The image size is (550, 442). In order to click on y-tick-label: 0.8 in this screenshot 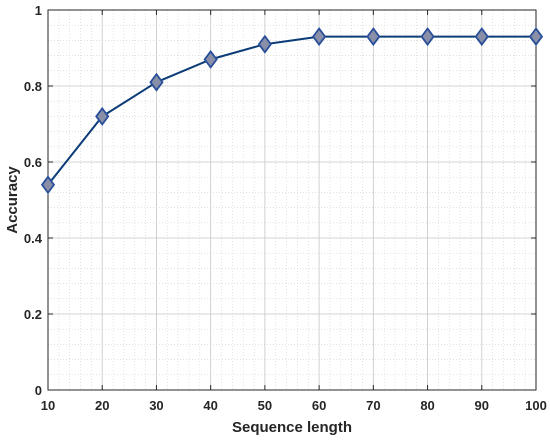, I will do `click(33, 86)`.